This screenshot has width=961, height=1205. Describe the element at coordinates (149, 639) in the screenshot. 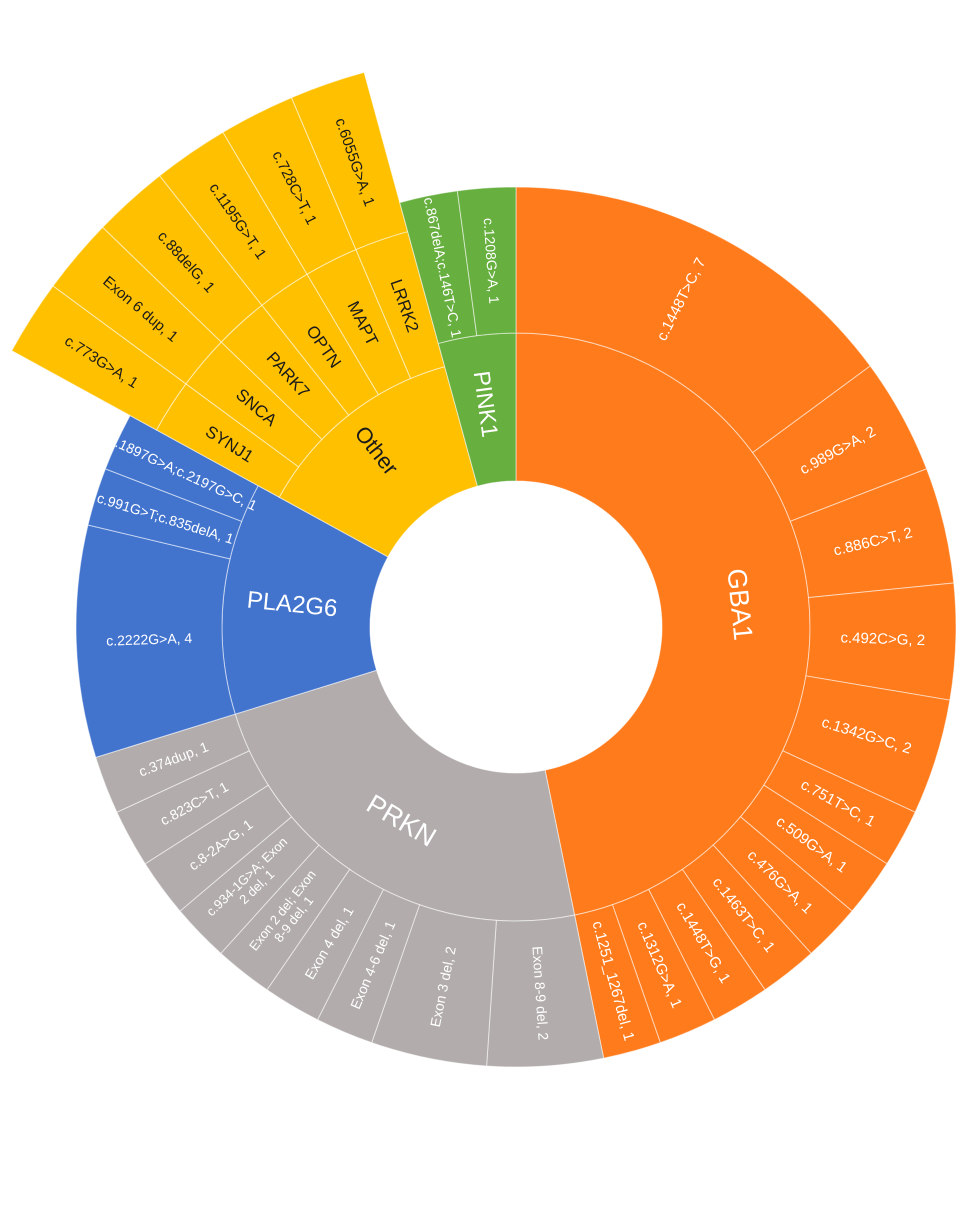

I see `pla2g6-variant-label-0: c.2222G>A, 4` at that location.